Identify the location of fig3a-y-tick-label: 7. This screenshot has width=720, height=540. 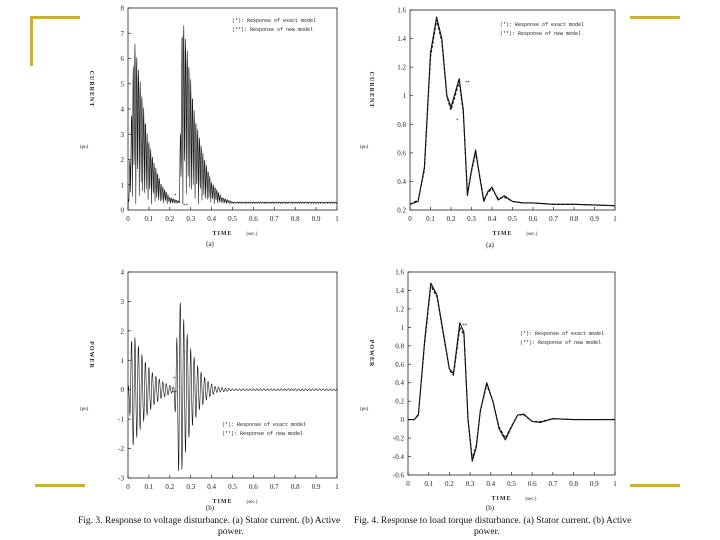
(123, 34).